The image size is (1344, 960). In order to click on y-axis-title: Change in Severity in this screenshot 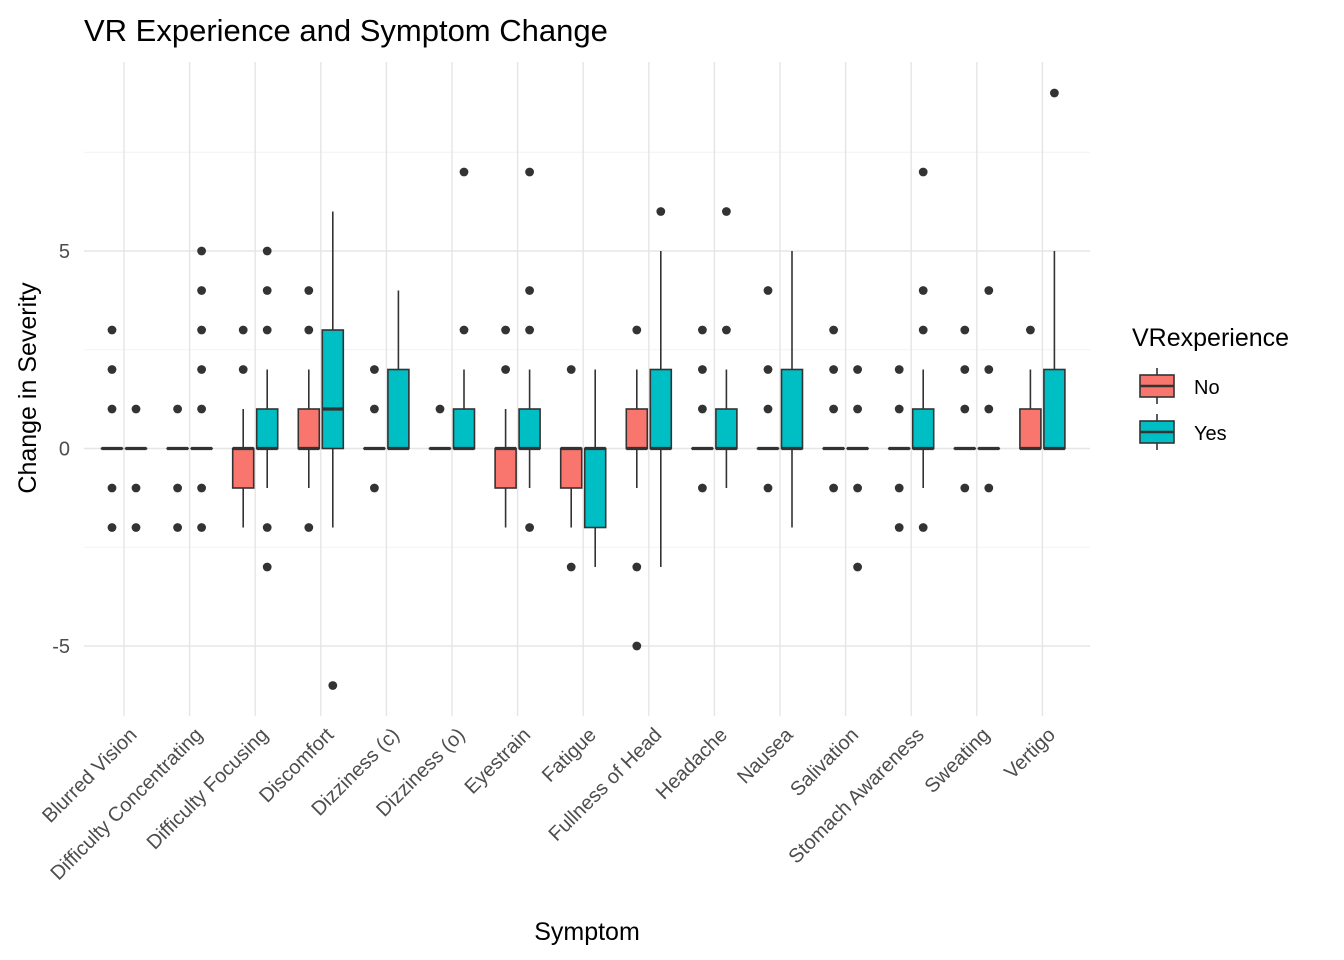, I will do `click(28, 388)`.